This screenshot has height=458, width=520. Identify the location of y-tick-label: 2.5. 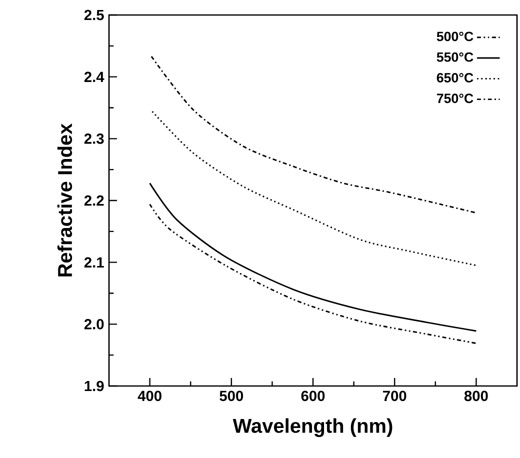
(94, 15).